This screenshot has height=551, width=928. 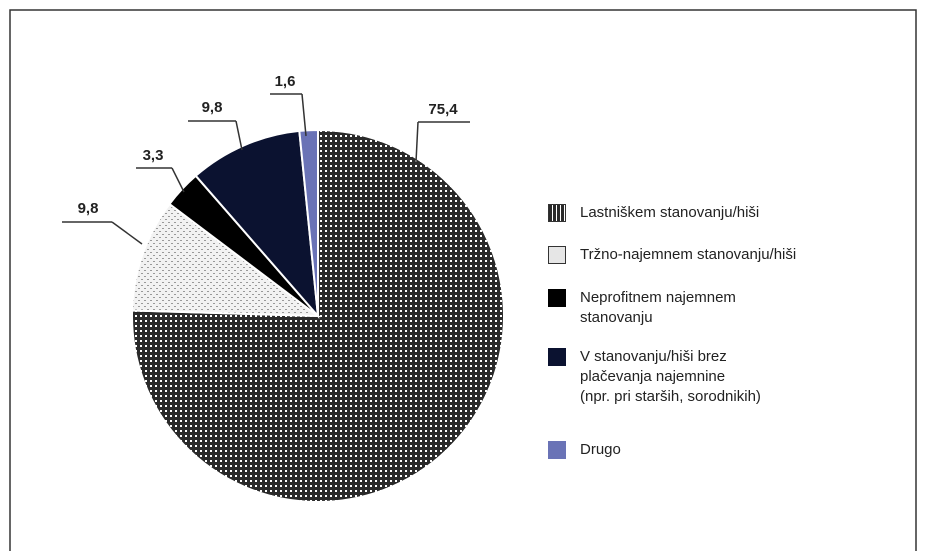 What do you see at coordinates (443, 109) in the screenshot?
I see `data-label: 75,4` at bounding box center [443, 109].